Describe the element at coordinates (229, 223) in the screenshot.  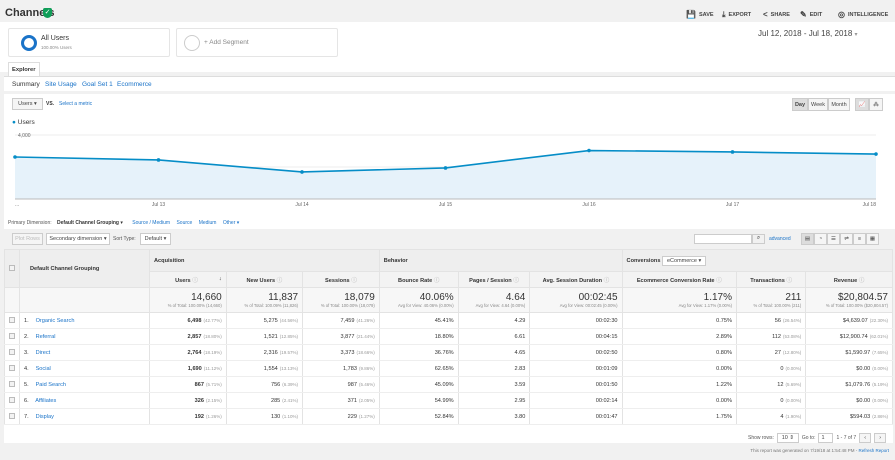
I see `dimension-other: Other` at that location.